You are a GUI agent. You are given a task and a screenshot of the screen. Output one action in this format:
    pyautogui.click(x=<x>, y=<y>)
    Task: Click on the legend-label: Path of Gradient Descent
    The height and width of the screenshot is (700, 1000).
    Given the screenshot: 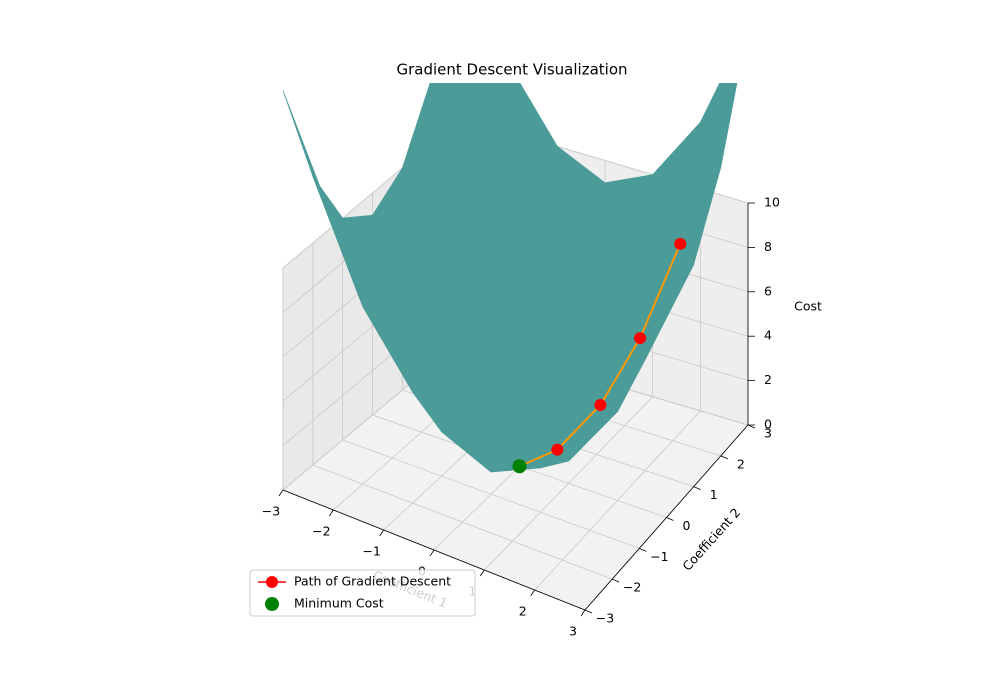 What is the action you would take?
    pyautogui.click(x=372, y=581)
    